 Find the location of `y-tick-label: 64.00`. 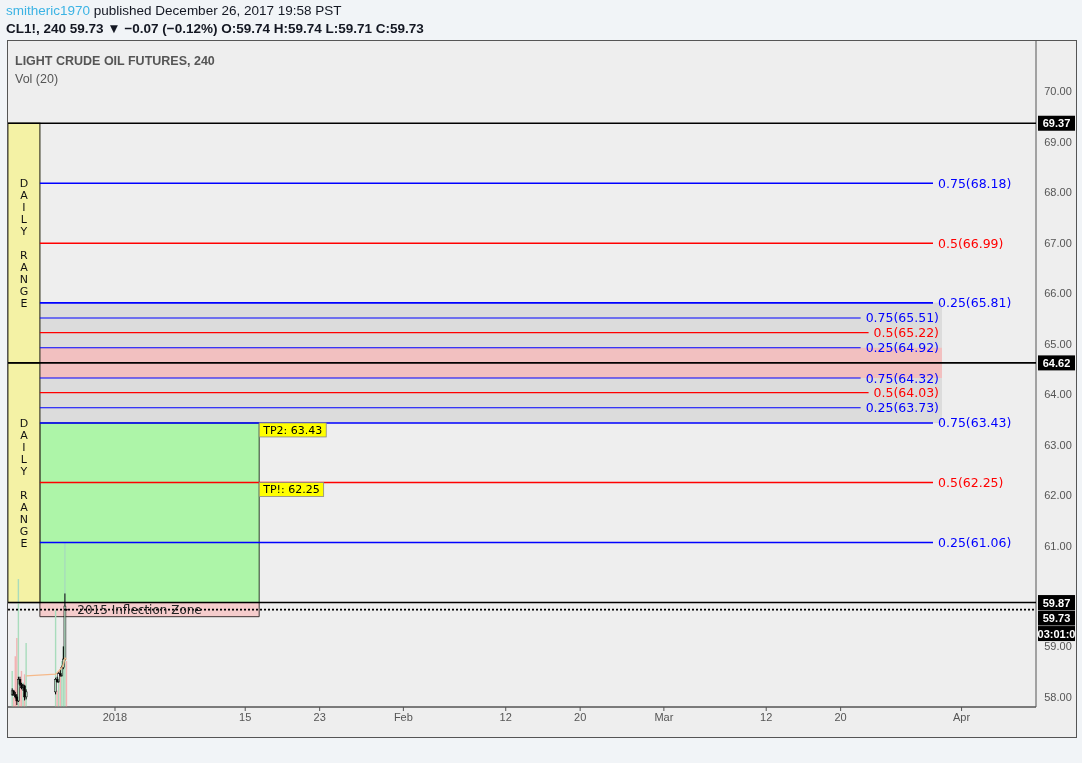

y-tick-label: 64.00 is located at coordinates (1058, 394).